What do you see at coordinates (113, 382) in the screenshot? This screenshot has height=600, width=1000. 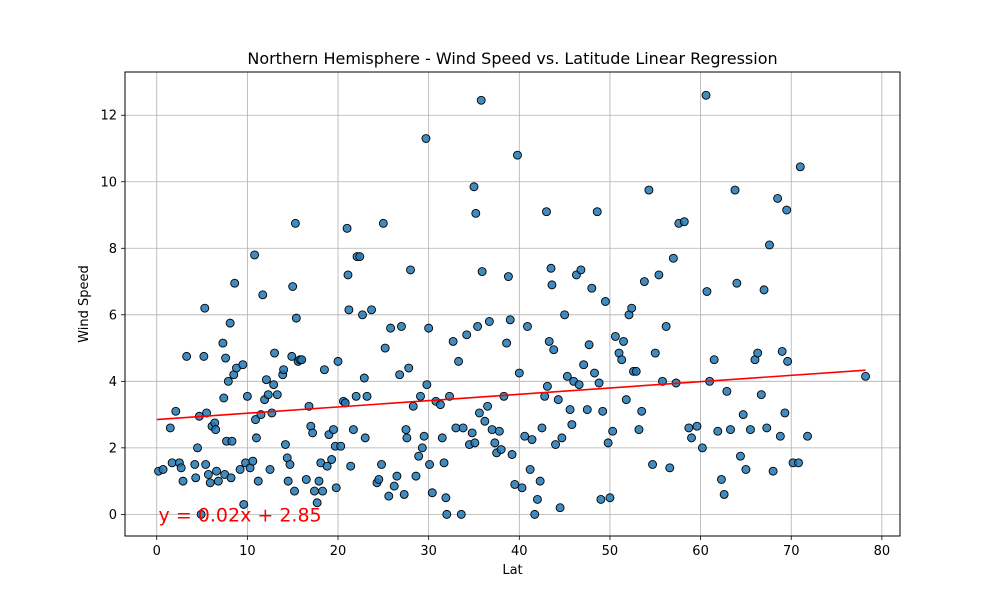 I see `y-tick-label: 4` at bounding box center [113, 382].